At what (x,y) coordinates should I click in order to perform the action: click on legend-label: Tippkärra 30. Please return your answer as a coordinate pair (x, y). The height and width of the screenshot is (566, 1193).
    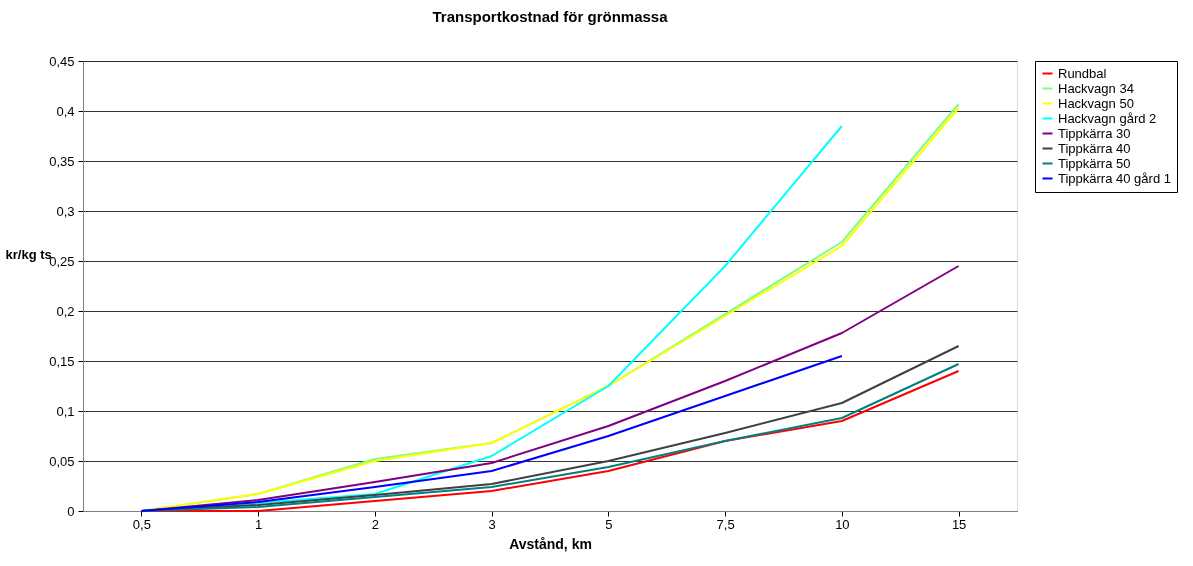
    Looking at the image, I should click on (1094, 133).